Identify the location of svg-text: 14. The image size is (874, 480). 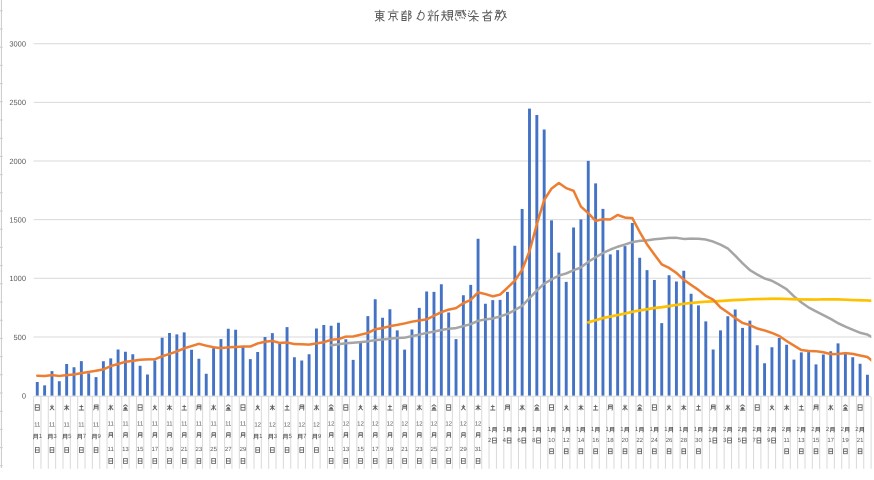
(581, 440).